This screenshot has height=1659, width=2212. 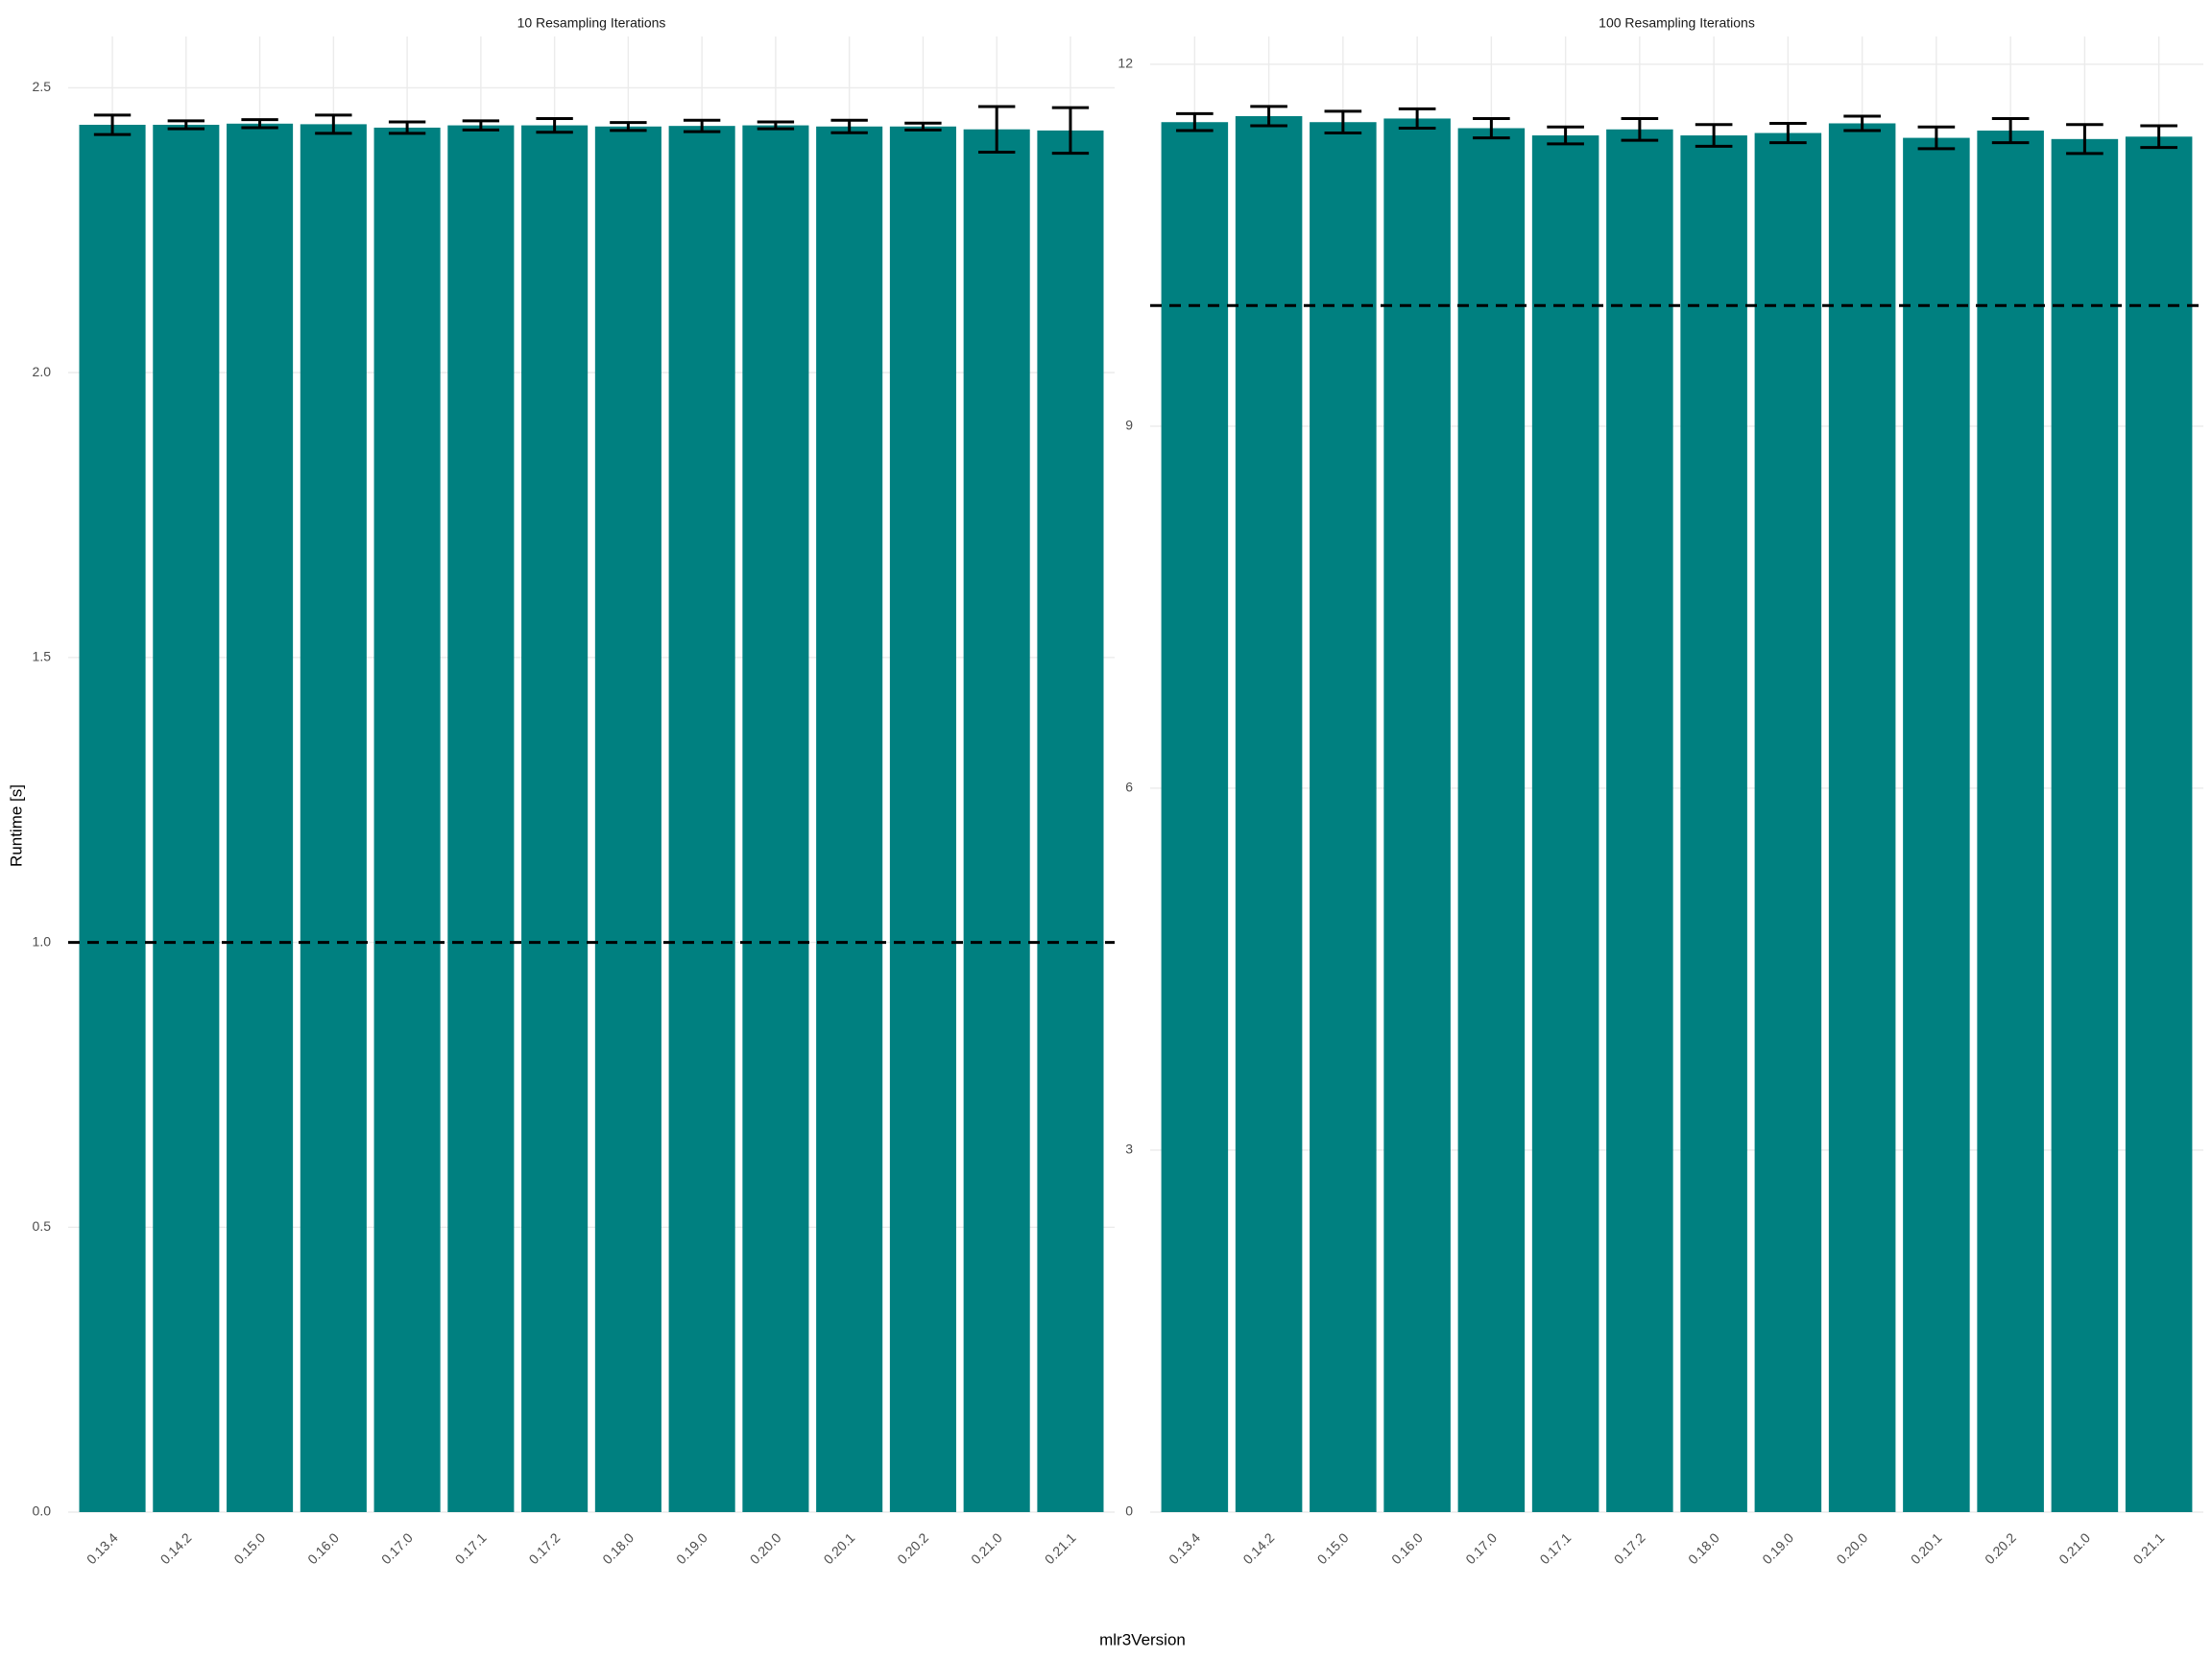 I want to click on panel-title: 100 Resampling Iterations, so click(x=1677, y=23).